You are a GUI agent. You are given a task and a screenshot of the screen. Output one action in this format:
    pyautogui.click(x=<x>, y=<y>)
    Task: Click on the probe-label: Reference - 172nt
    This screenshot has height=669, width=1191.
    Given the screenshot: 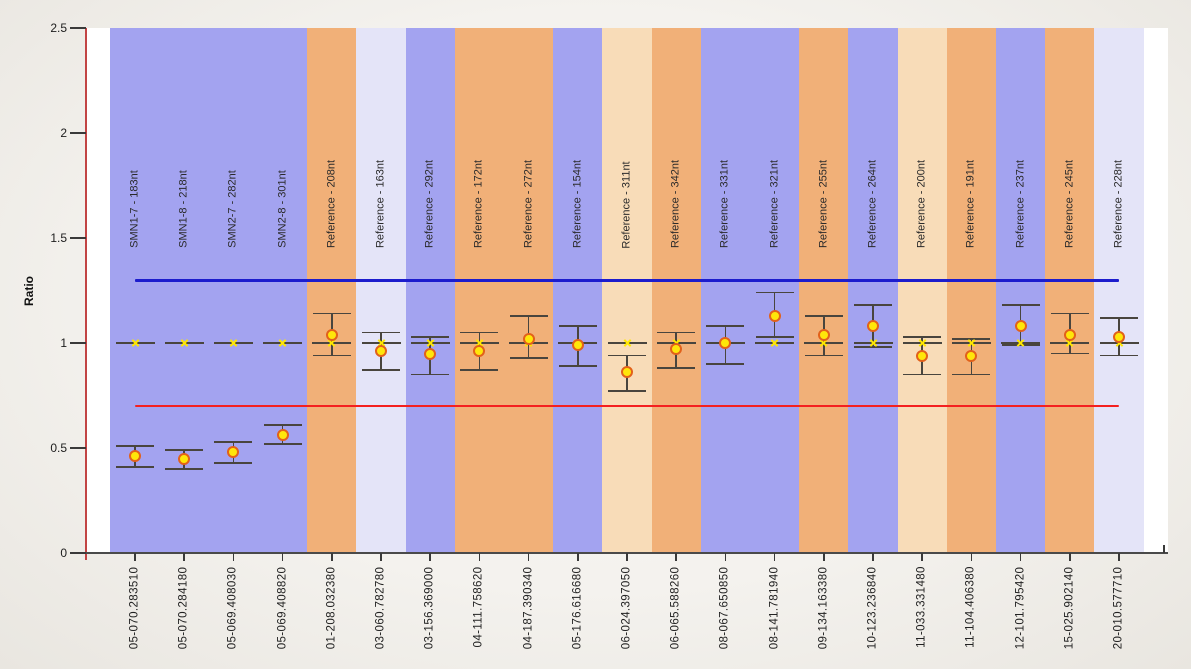 What is the action you would take?
    pyautogui.click(x=478, y=204)
    